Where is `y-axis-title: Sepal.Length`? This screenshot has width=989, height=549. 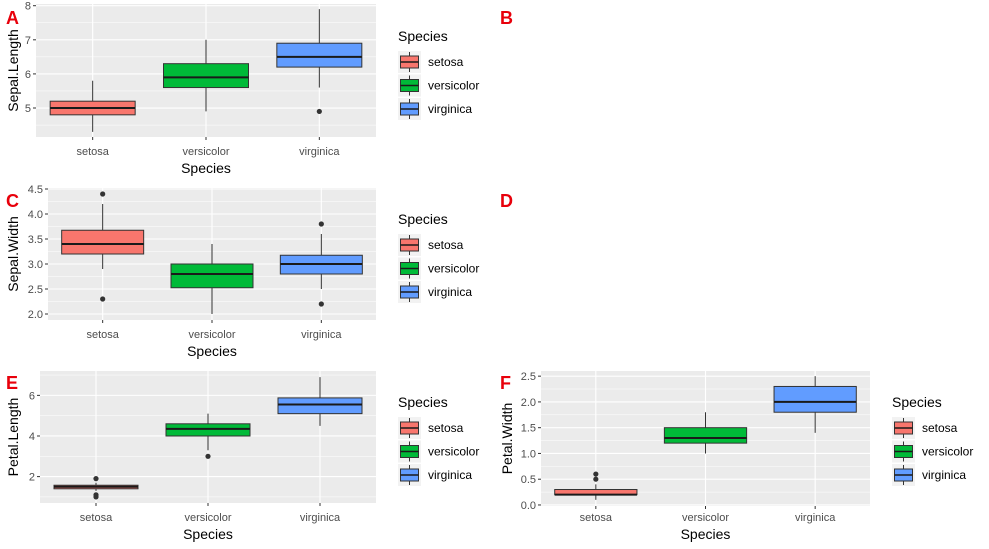
y-axis-title: Sepal.Length is located at coordinates (13, 70).